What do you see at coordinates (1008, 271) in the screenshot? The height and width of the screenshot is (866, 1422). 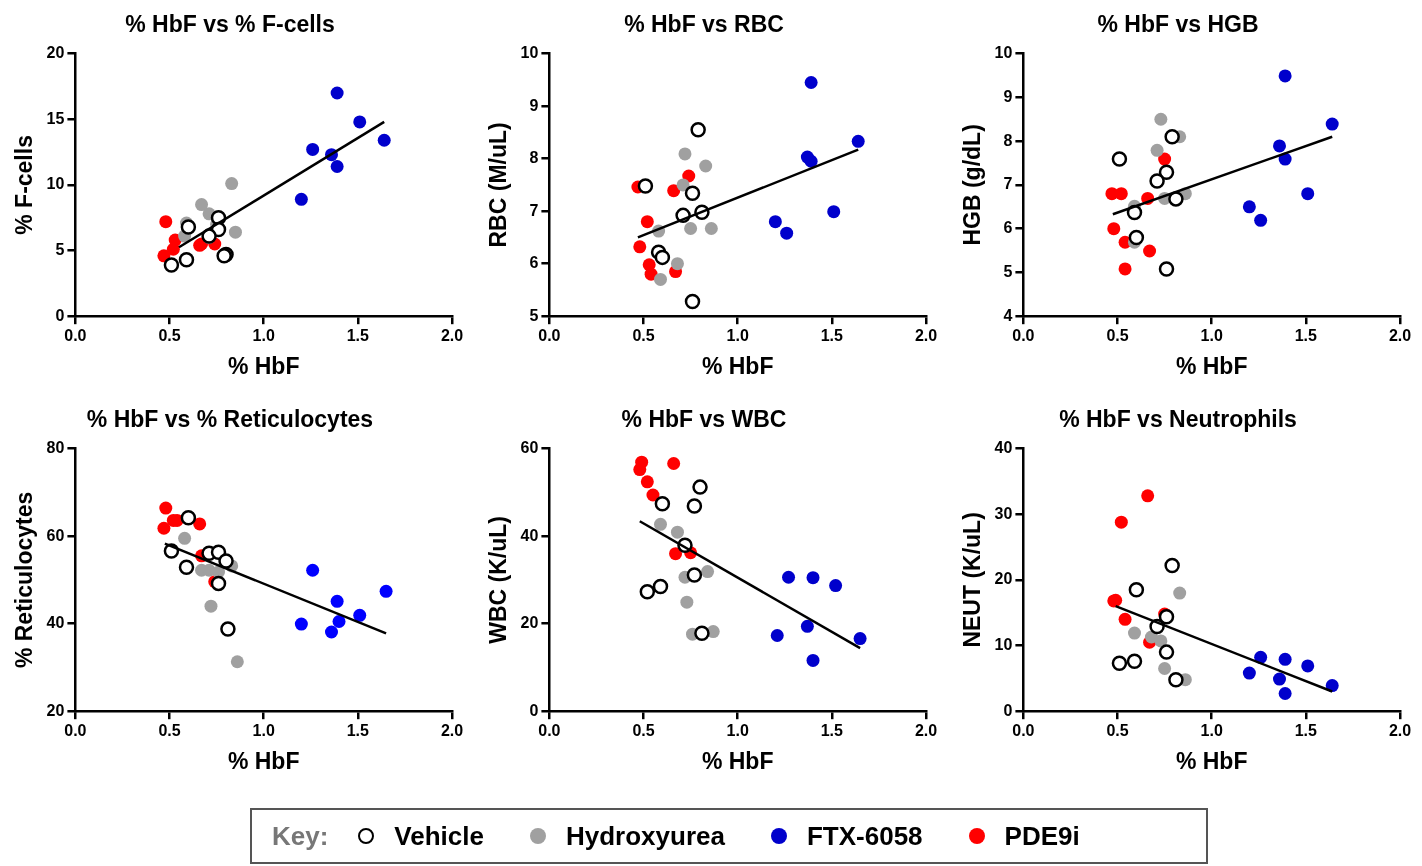 I see `y-tick-label: 5` at bounding box center [1008, 271].